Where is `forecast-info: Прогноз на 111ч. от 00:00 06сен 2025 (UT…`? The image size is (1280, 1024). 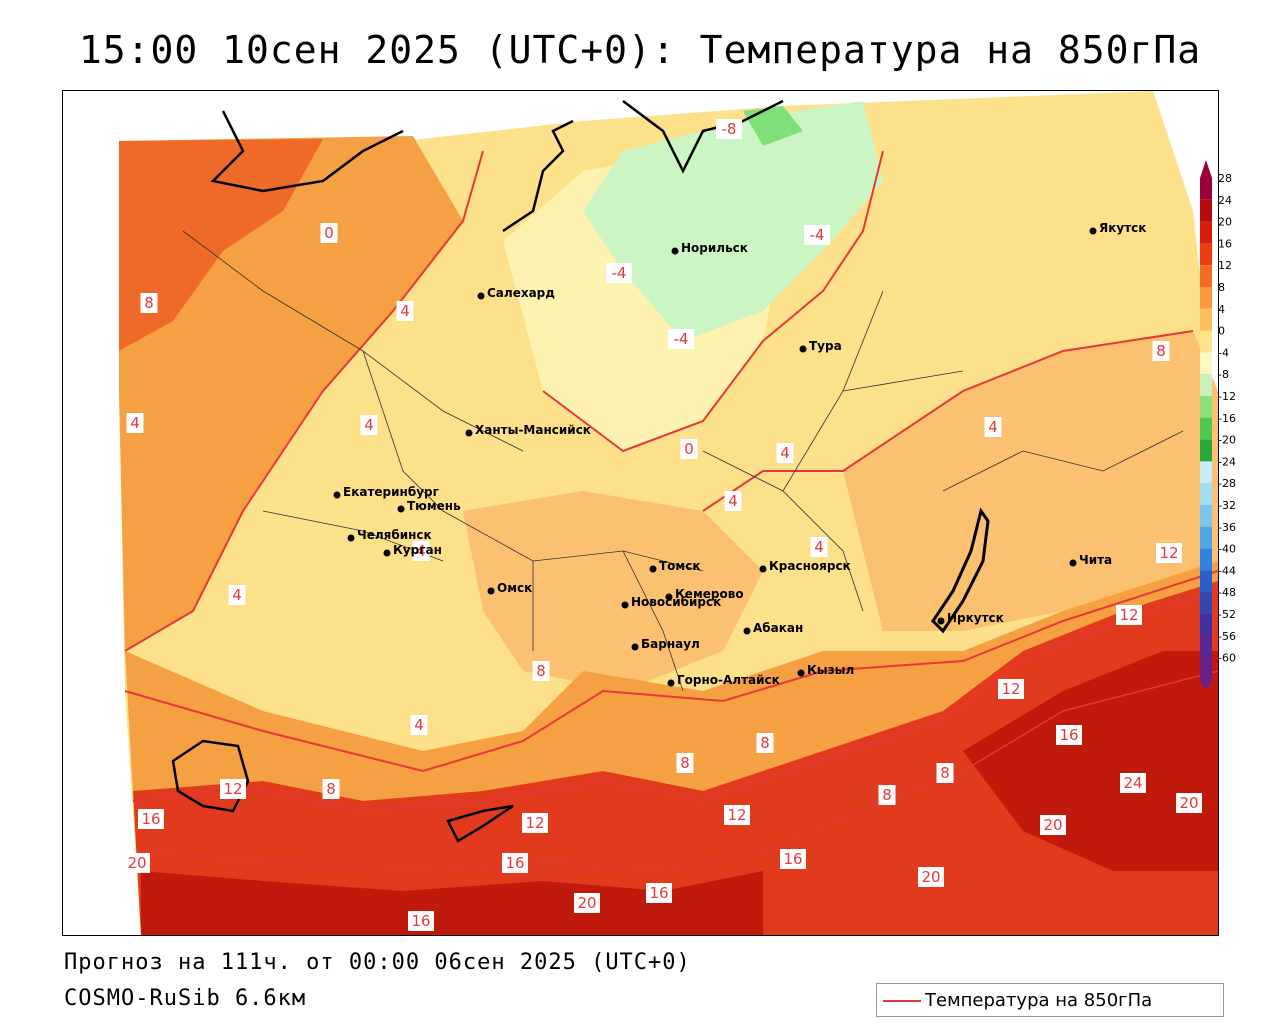 forecast-info: Прогноз на 111ч. от 00:00 06сен 2025 (UT… is located at coordinates (377, 962).